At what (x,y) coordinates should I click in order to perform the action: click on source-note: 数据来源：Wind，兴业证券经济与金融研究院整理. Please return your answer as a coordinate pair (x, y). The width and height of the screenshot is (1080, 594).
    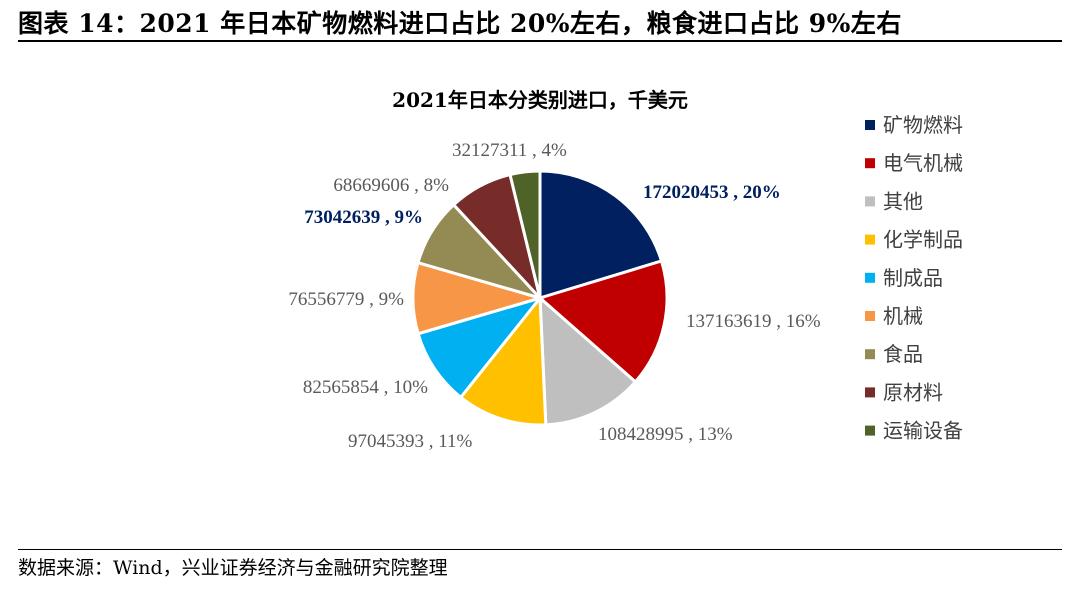
    Looking at the image, I should click on (233, 568).